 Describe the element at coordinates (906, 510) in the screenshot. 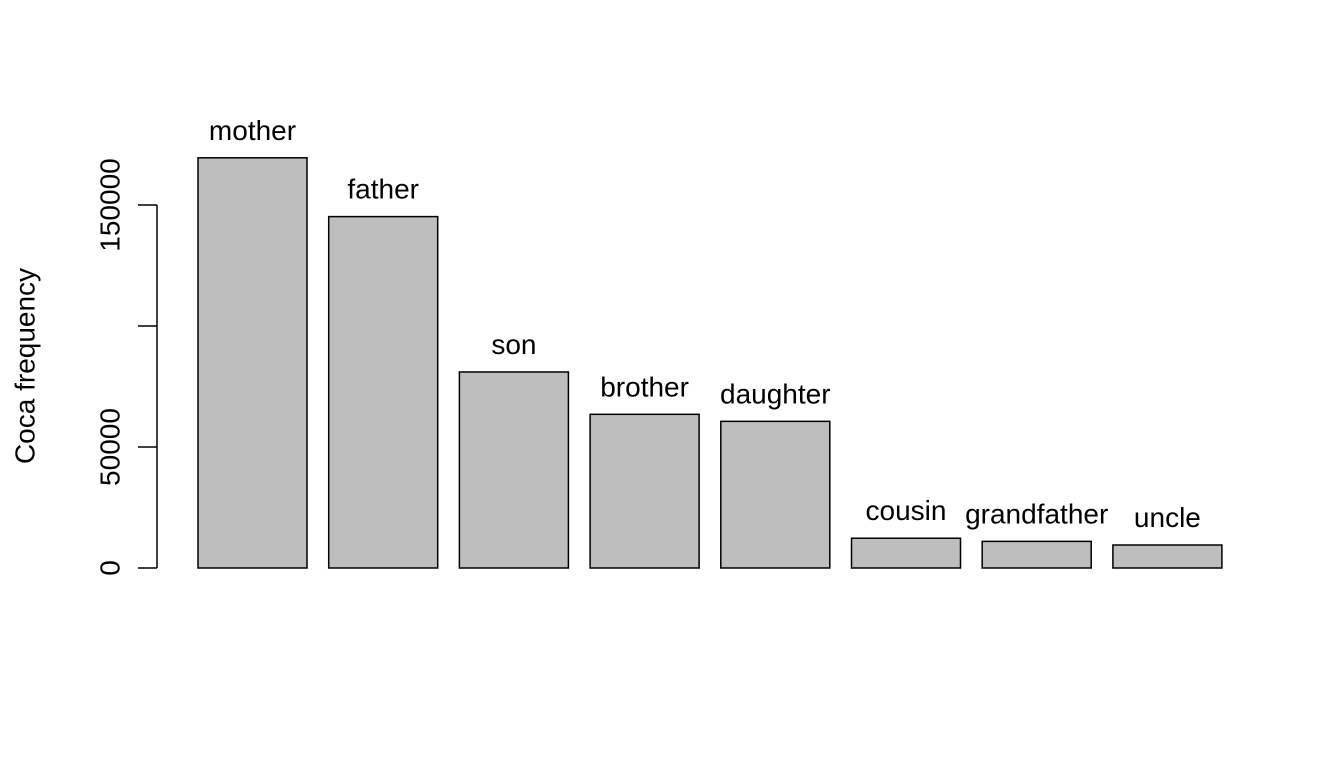

I see `bar-label: cousin` at that location.